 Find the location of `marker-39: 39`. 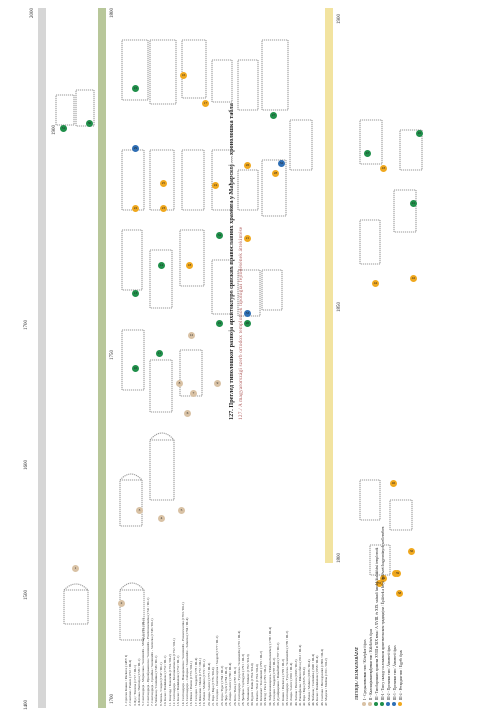

marker-39: 39 is located at coordinates (397, 573).